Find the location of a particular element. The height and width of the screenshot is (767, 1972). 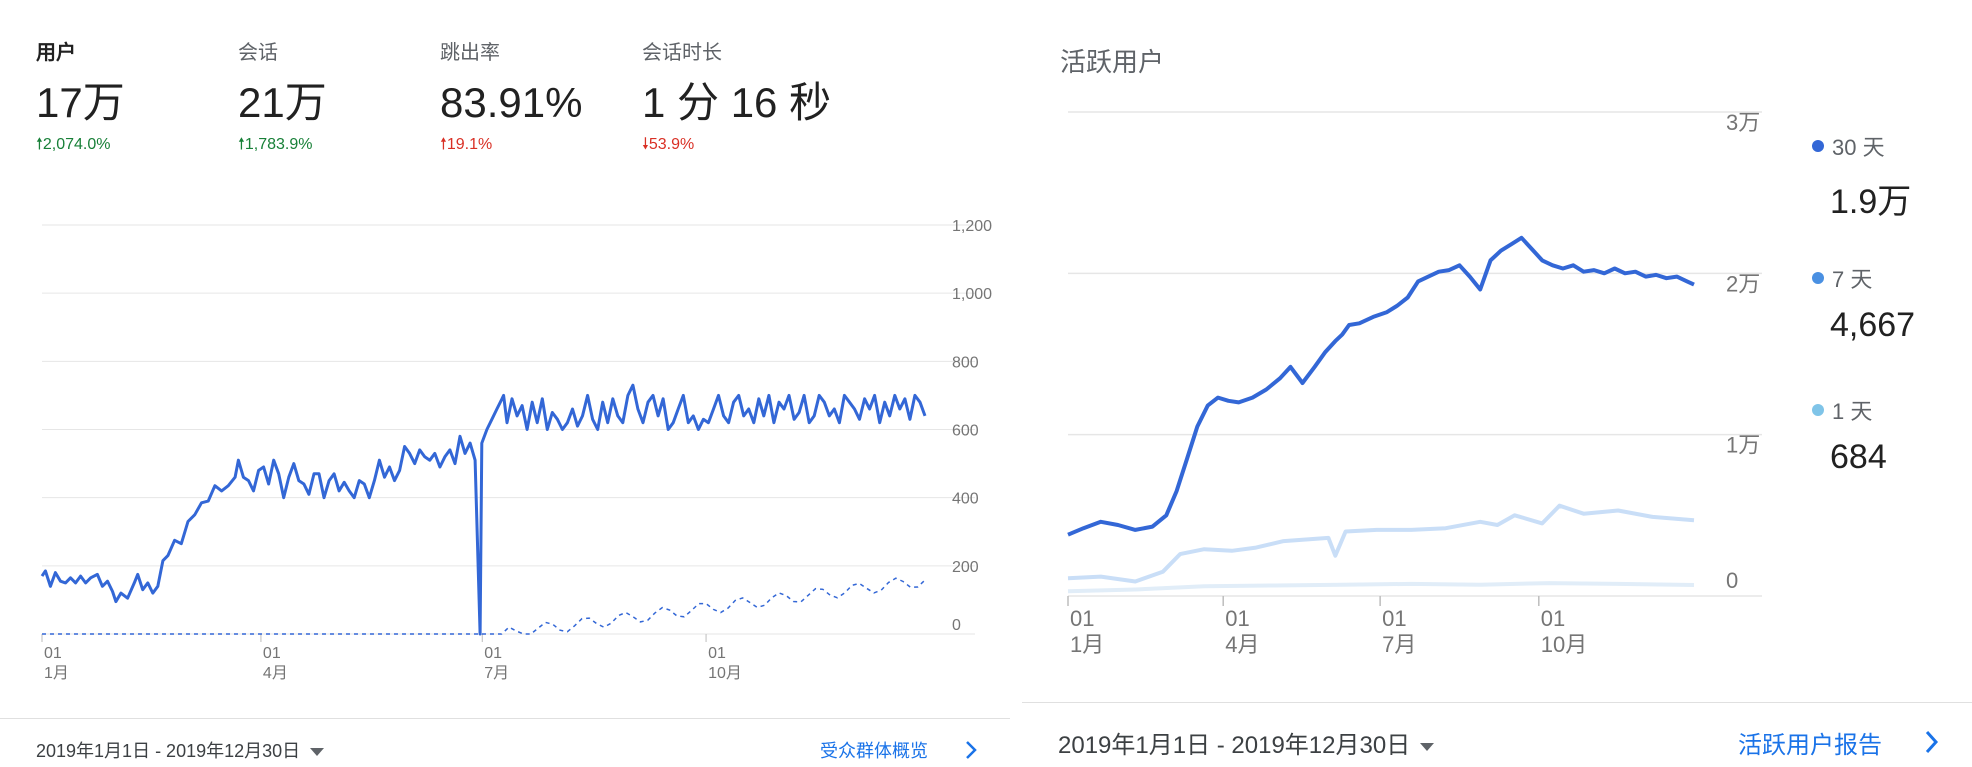

metric-label: 用户 is located at coordinates (56, 53).